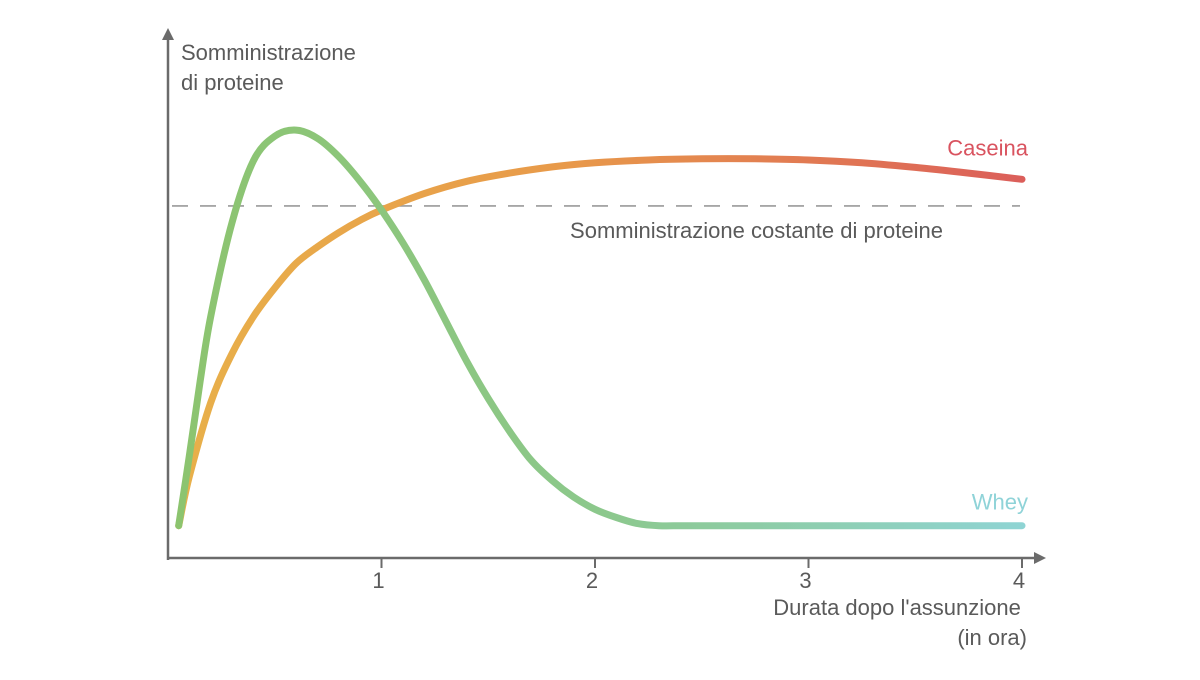 The height and width of the screenshot is (680, 1200). What do you see at coordinates (756, 230) in the screenshot?
I see `reference-line-label: Somministrazione costante di proteine` at bounding box center [756, 230].